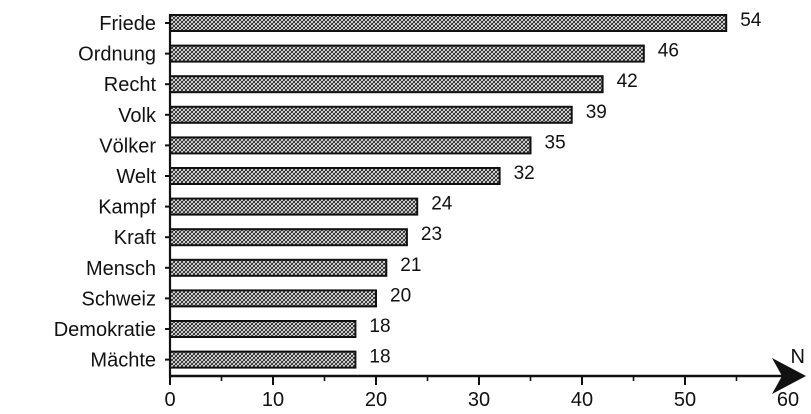  What do you see at coordinates (798, 357) in the screenshot?
I see `x-axis-label: N` at bounding box center [798, 357].